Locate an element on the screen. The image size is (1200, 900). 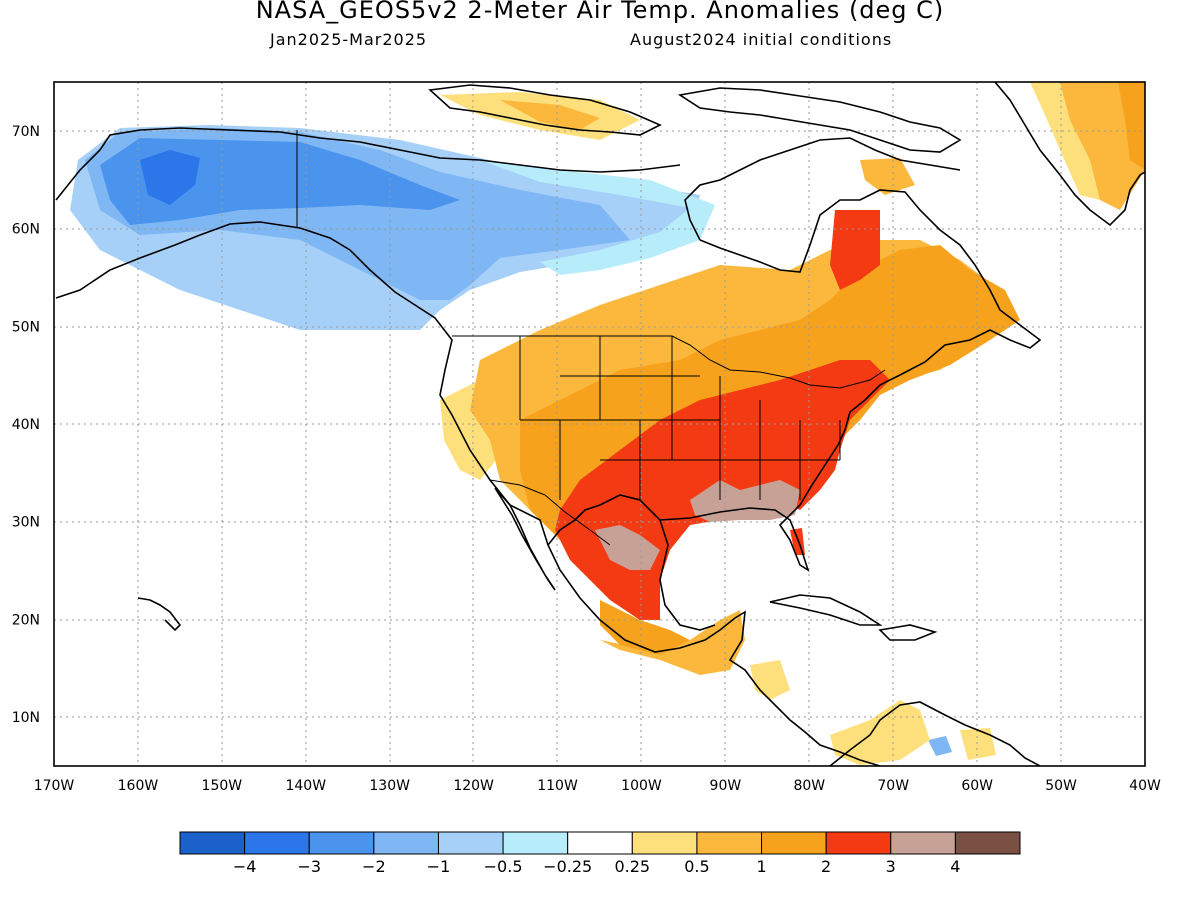
lat-label: 20N is located at coordinates (26, 620).